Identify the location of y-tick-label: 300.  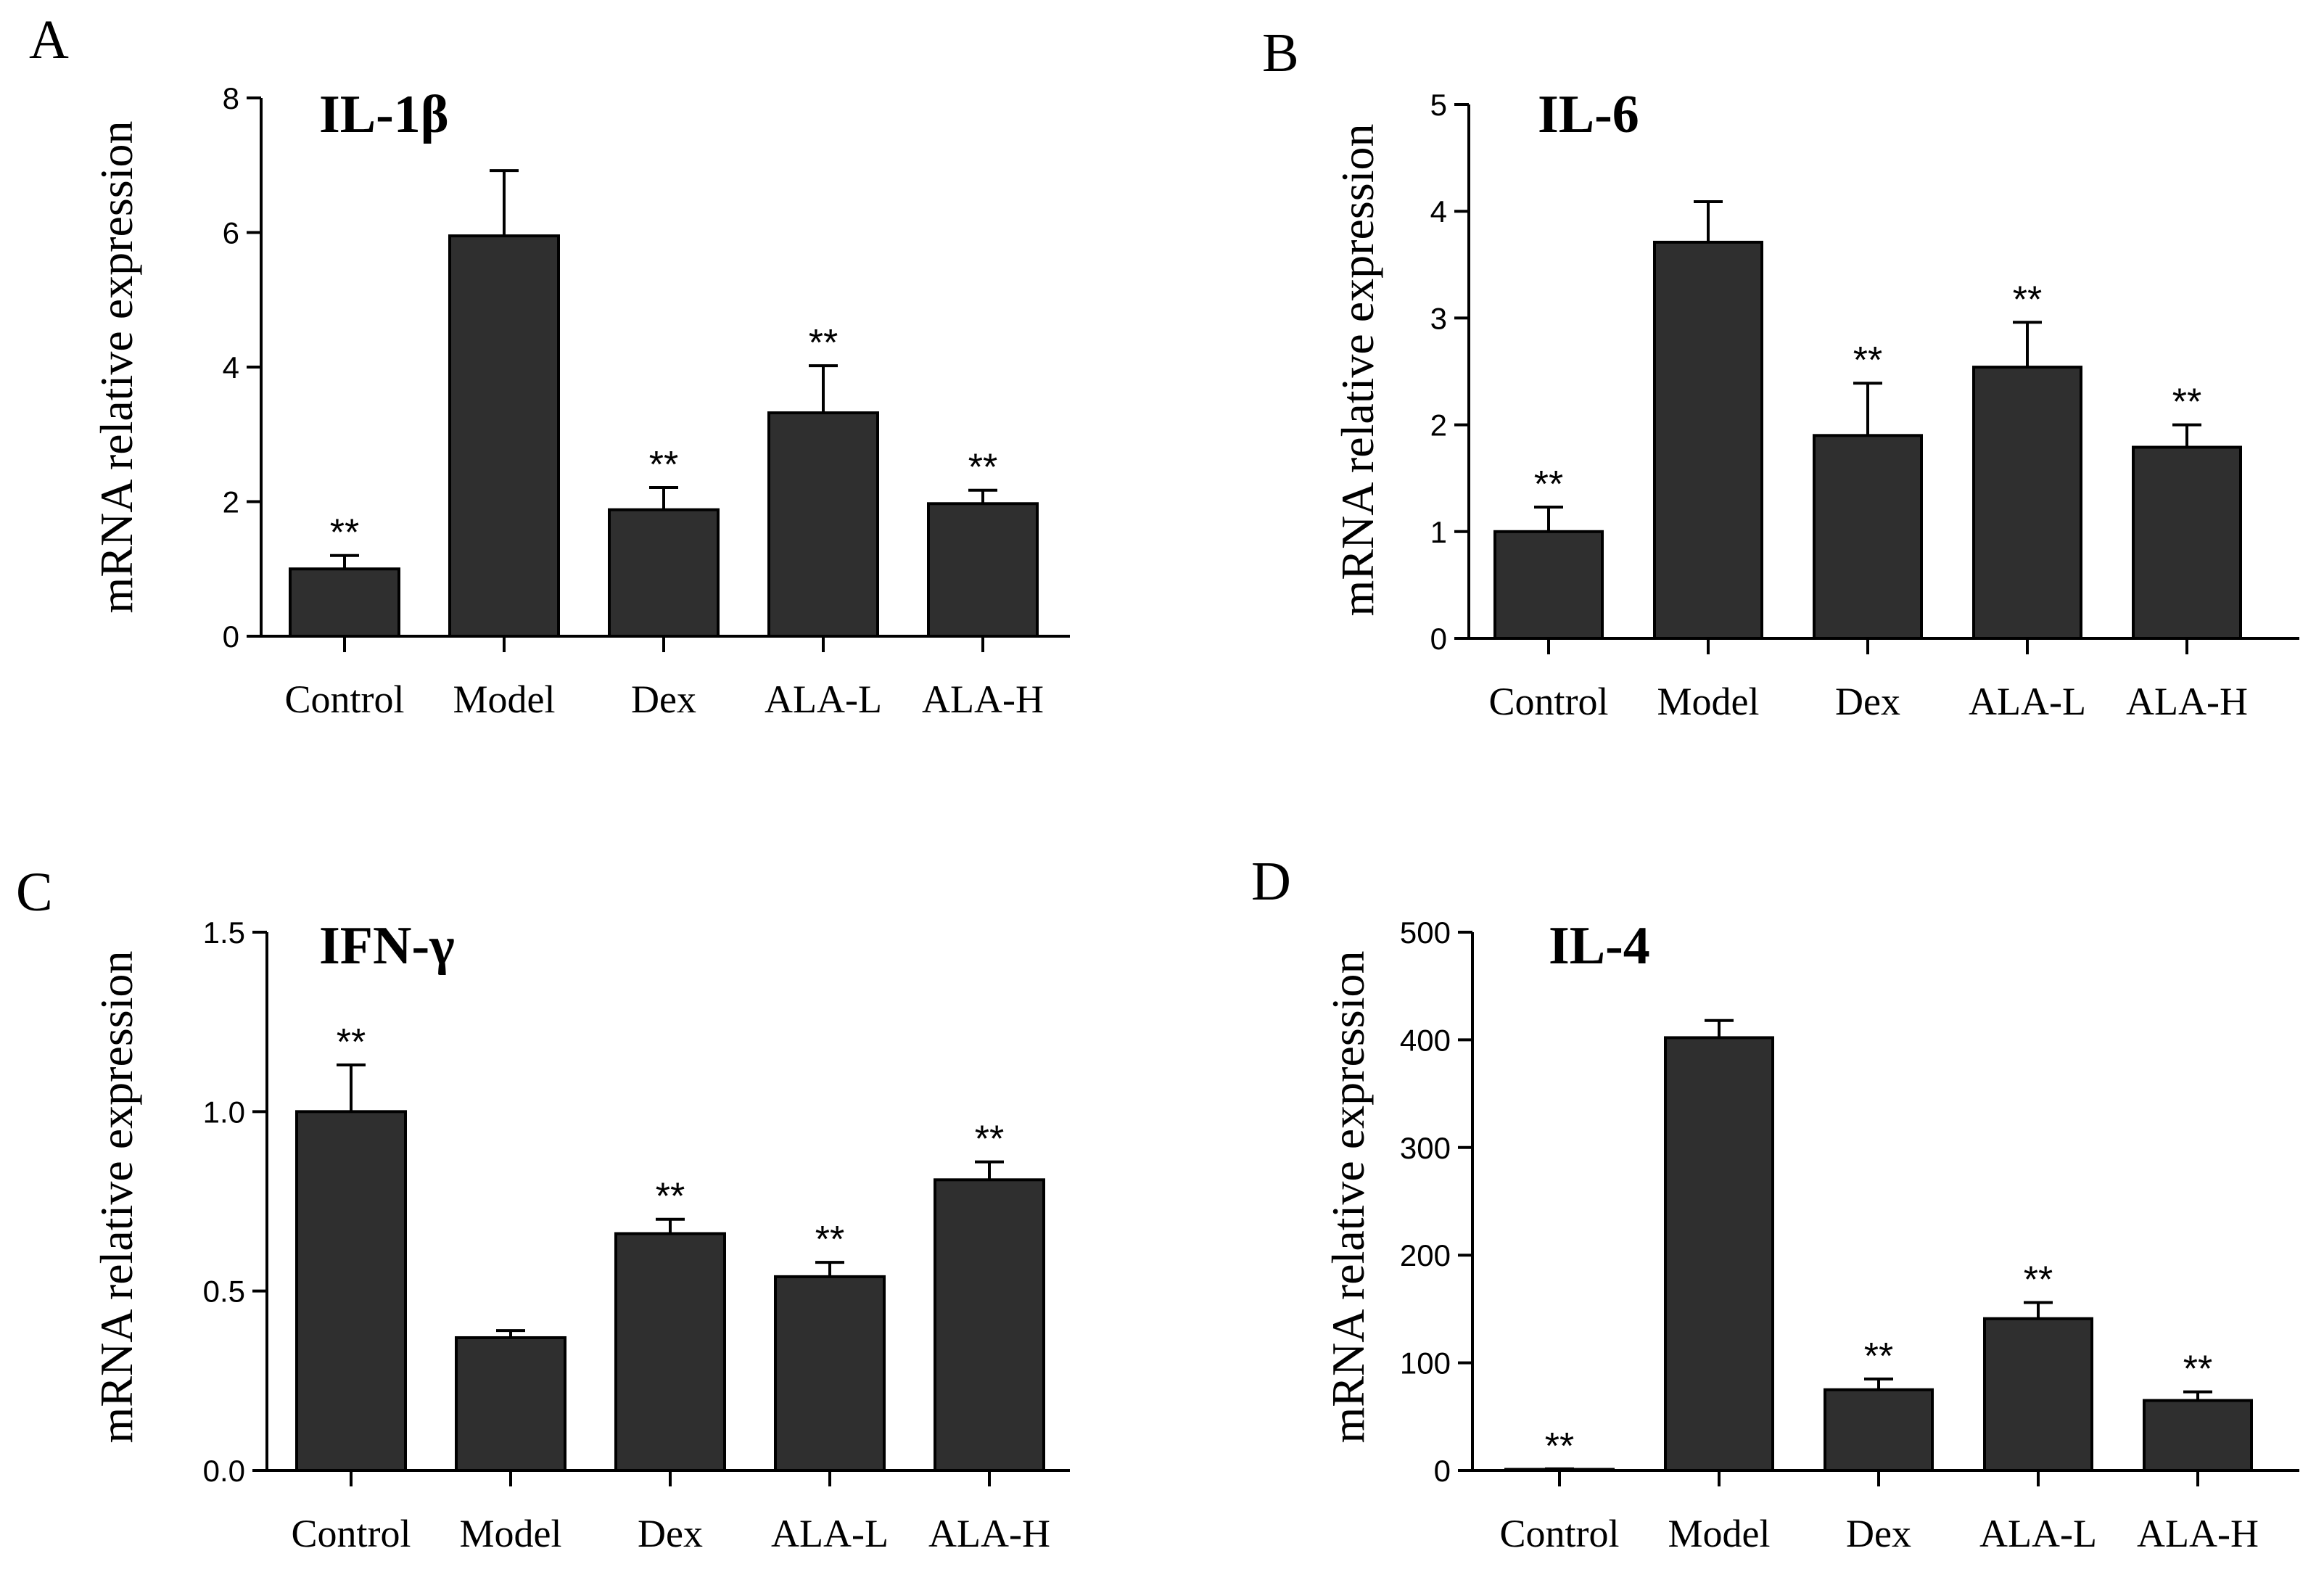
(1425, 1148).